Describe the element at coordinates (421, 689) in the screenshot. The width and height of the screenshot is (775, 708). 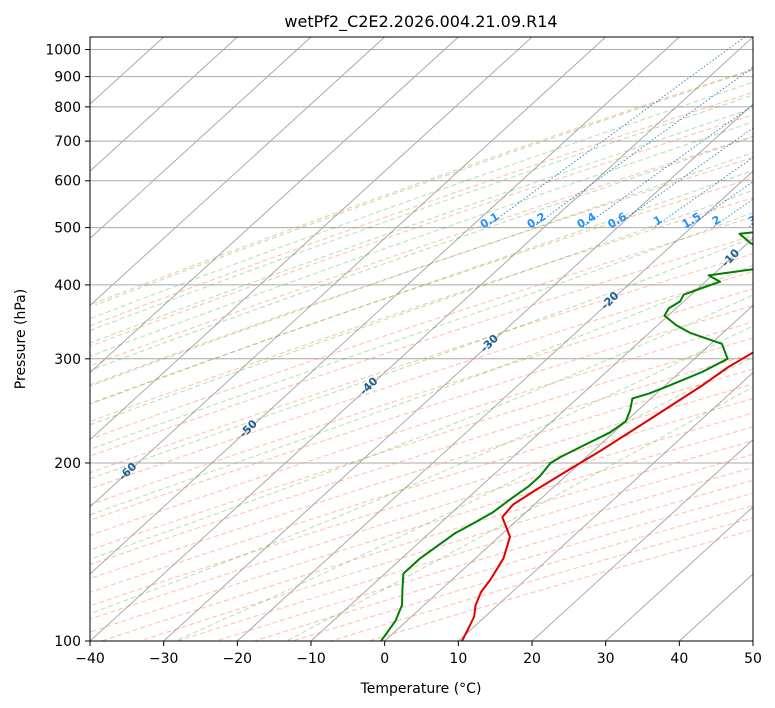
I see `x-axis-label: Temperature (°C)` at that location.